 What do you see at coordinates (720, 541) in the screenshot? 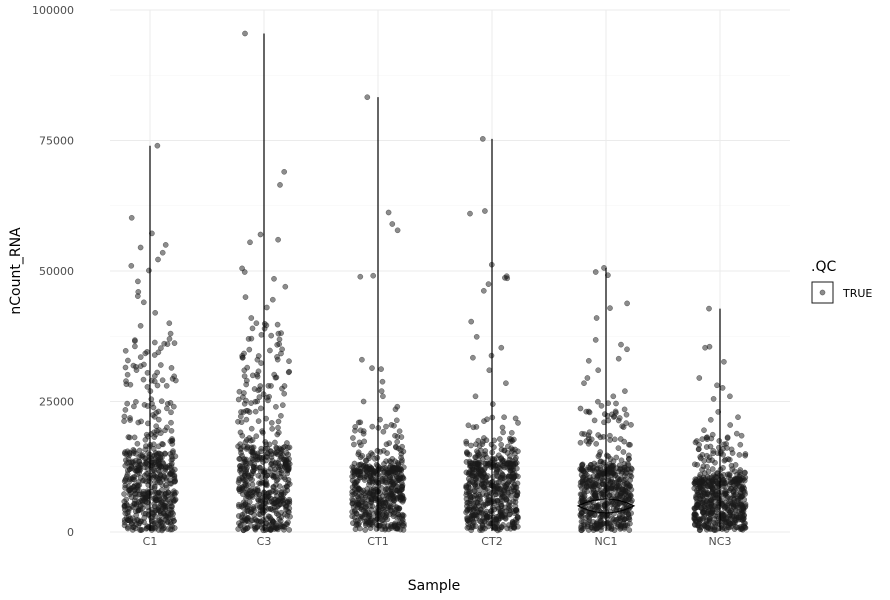
I see `x-tick-label: NC3` at bounding box center [720, 541].